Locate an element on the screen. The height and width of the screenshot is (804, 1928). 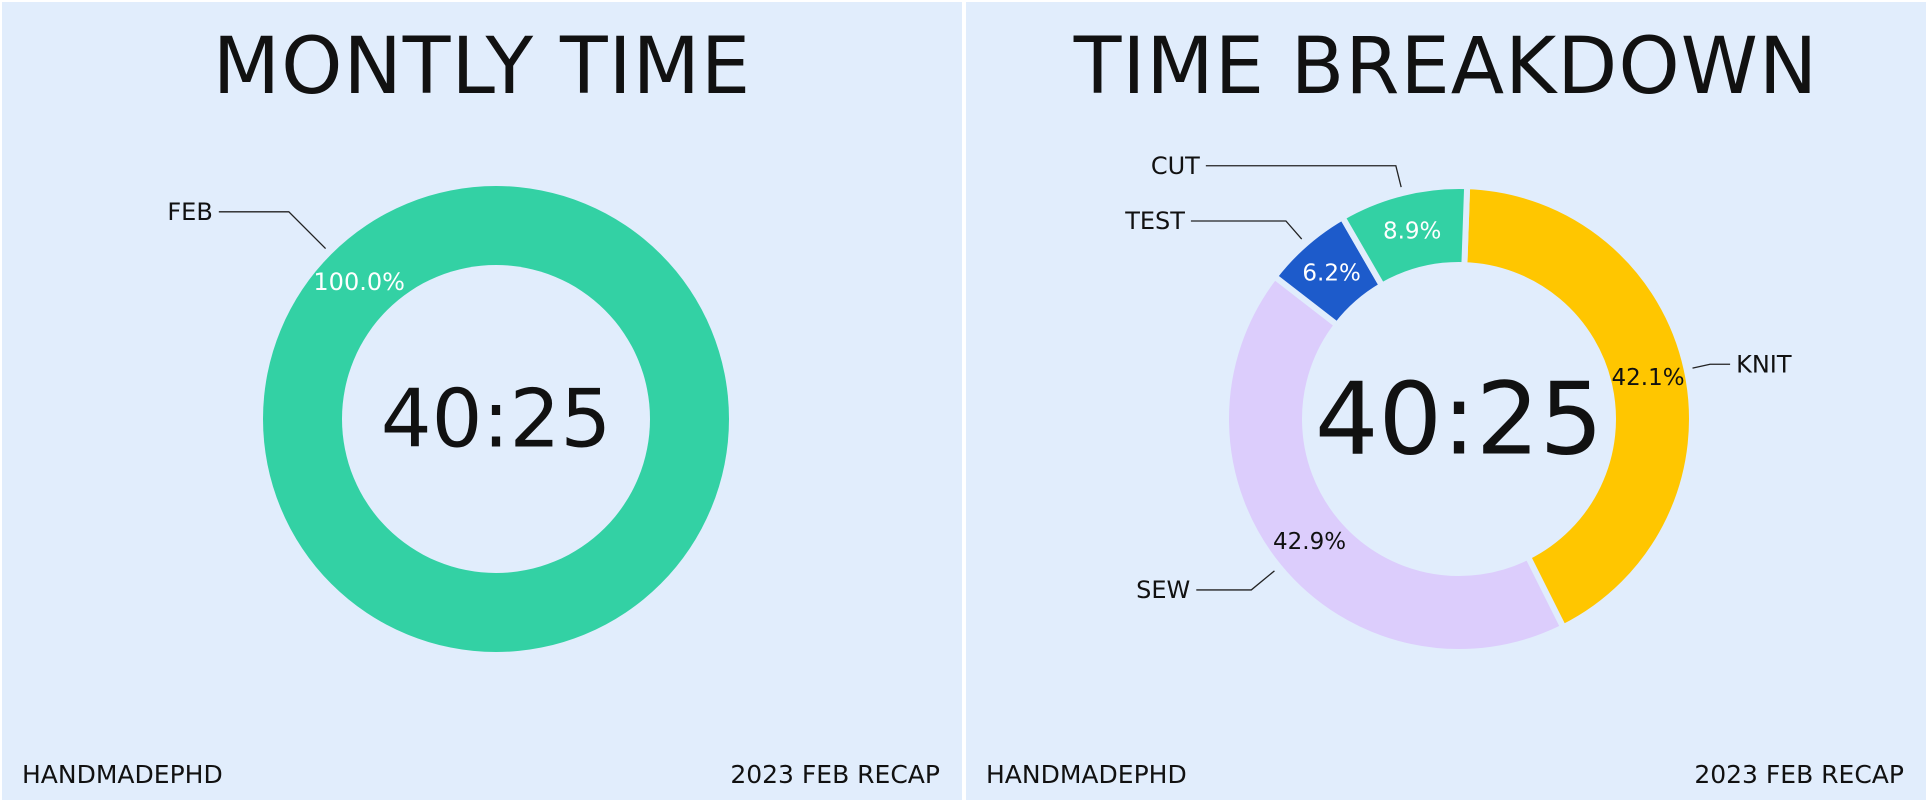
leader-line-knit is located at coordinates (1711, 366).